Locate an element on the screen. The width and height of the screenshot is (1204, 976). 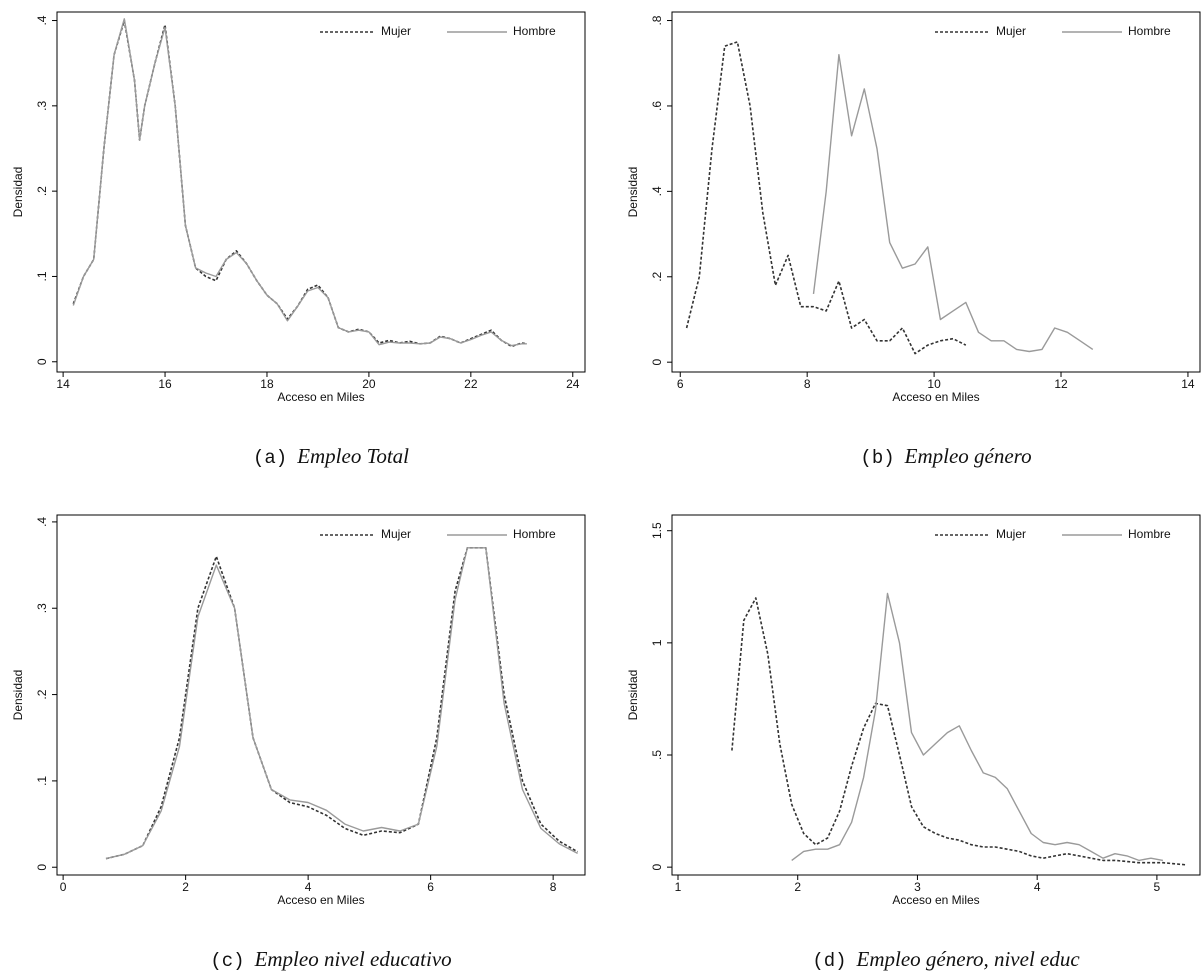
caption: (a) Empleo Total is located at coordinates (331, 456).